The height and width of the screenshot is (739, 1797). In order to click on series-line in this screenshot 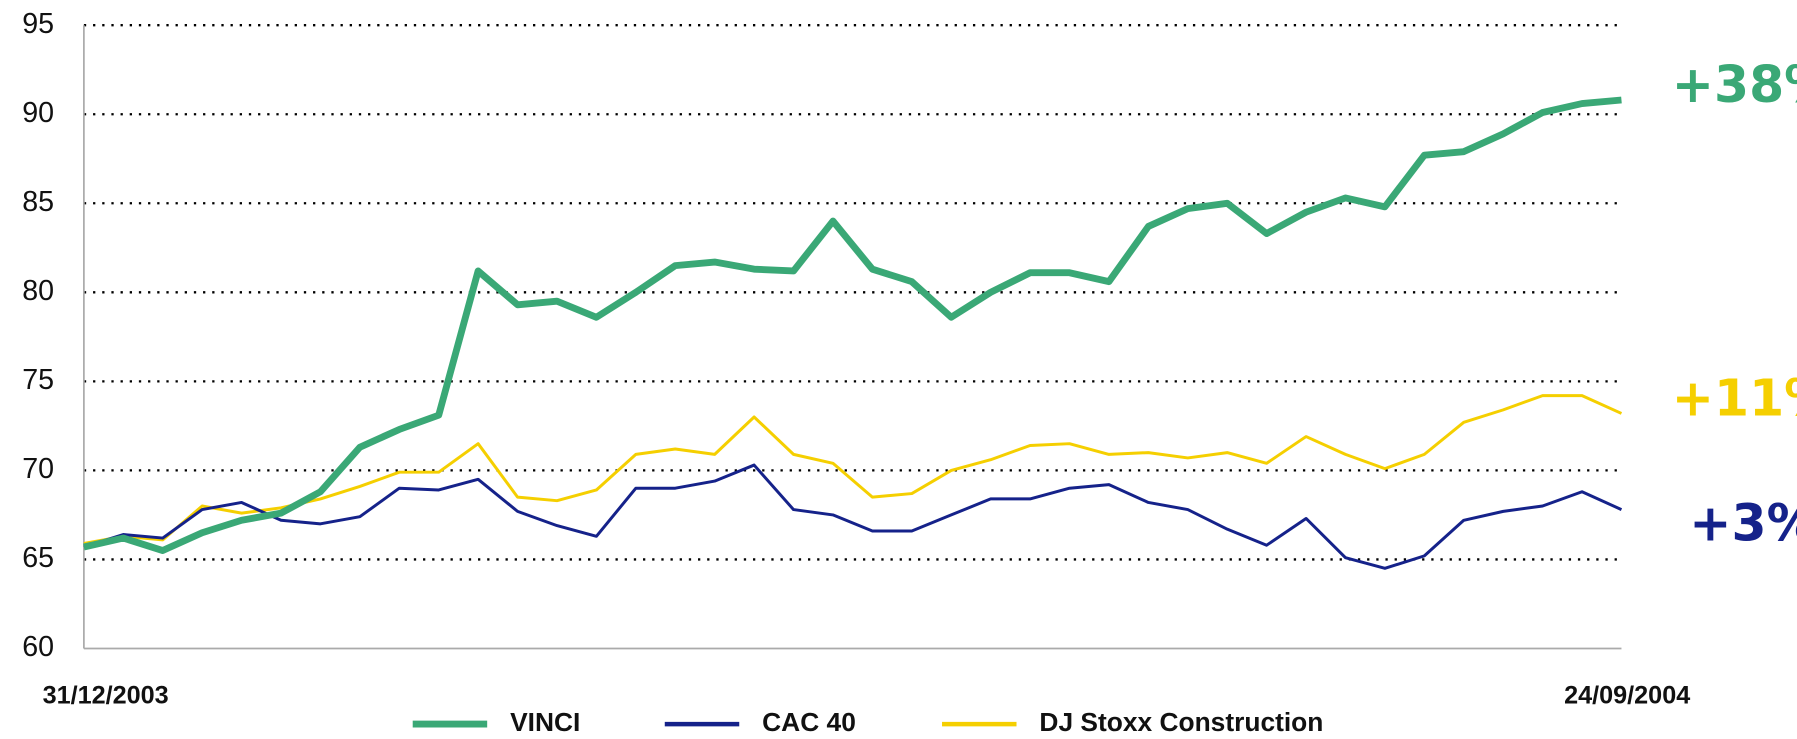, I will do `click(853, 516)`.